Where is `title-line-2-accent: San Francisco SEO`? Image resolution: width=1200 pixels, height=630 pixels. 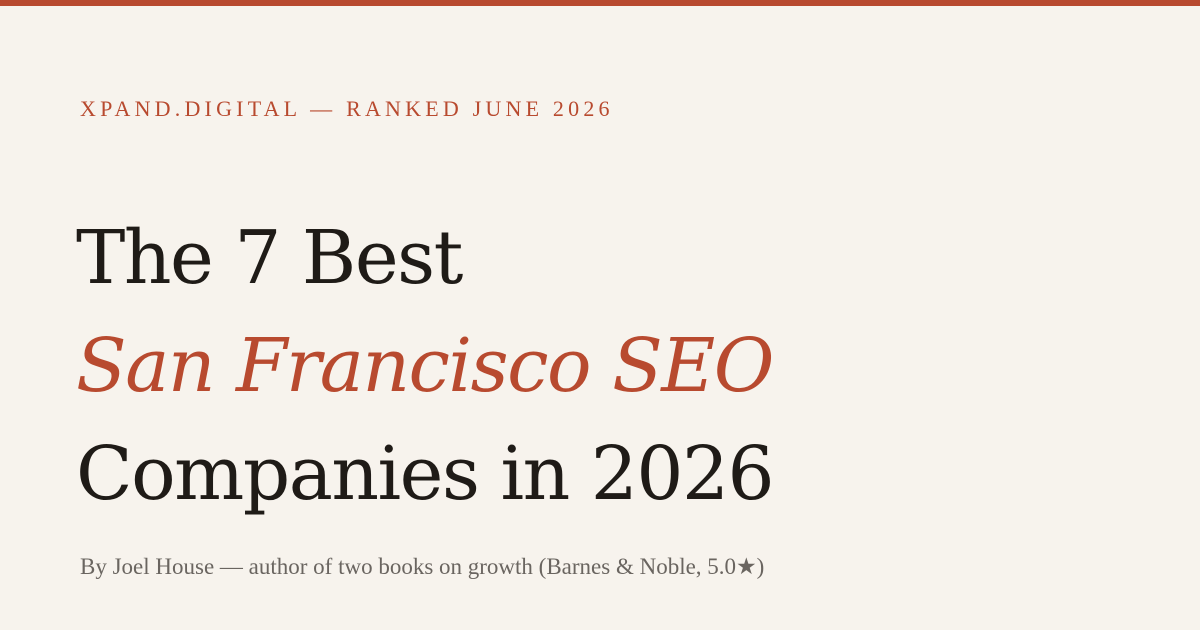 title-line-2-accent: San Francisco SEO is located at coordinates (425, 366).